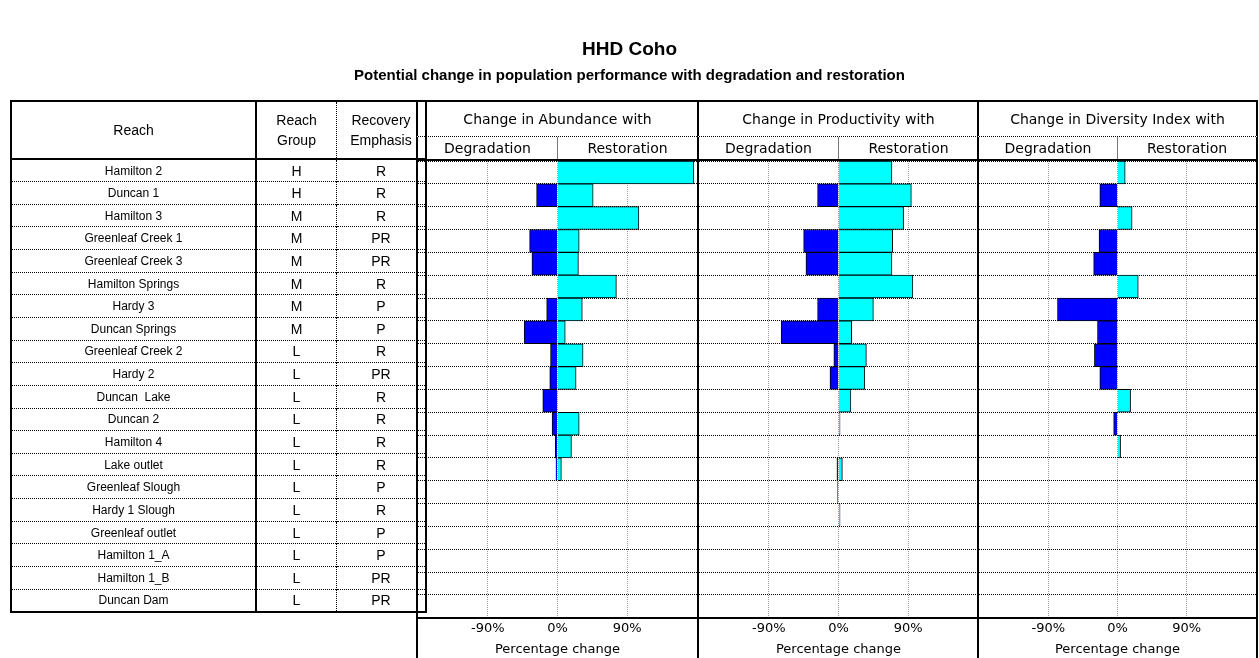 The height and width of the screenshot is (658, 1259). I want to click on text: Hamilton 3, so click(133, 215).